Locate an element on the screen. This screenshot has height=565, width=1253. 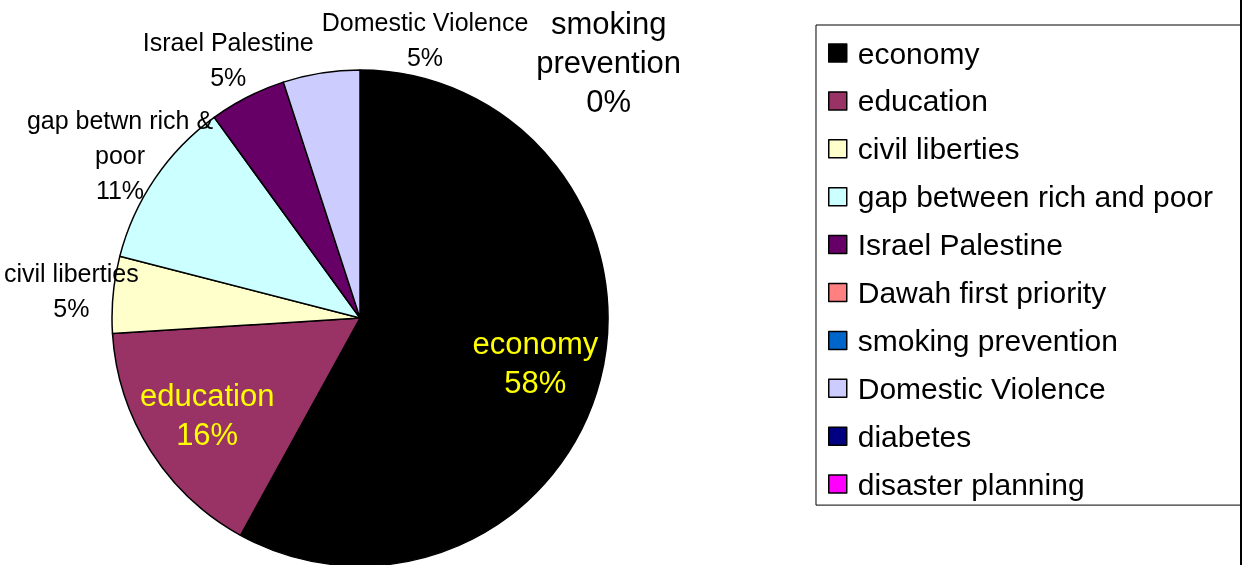
data-label: Israel Palestine 5% is located at coordinates (228, 59).